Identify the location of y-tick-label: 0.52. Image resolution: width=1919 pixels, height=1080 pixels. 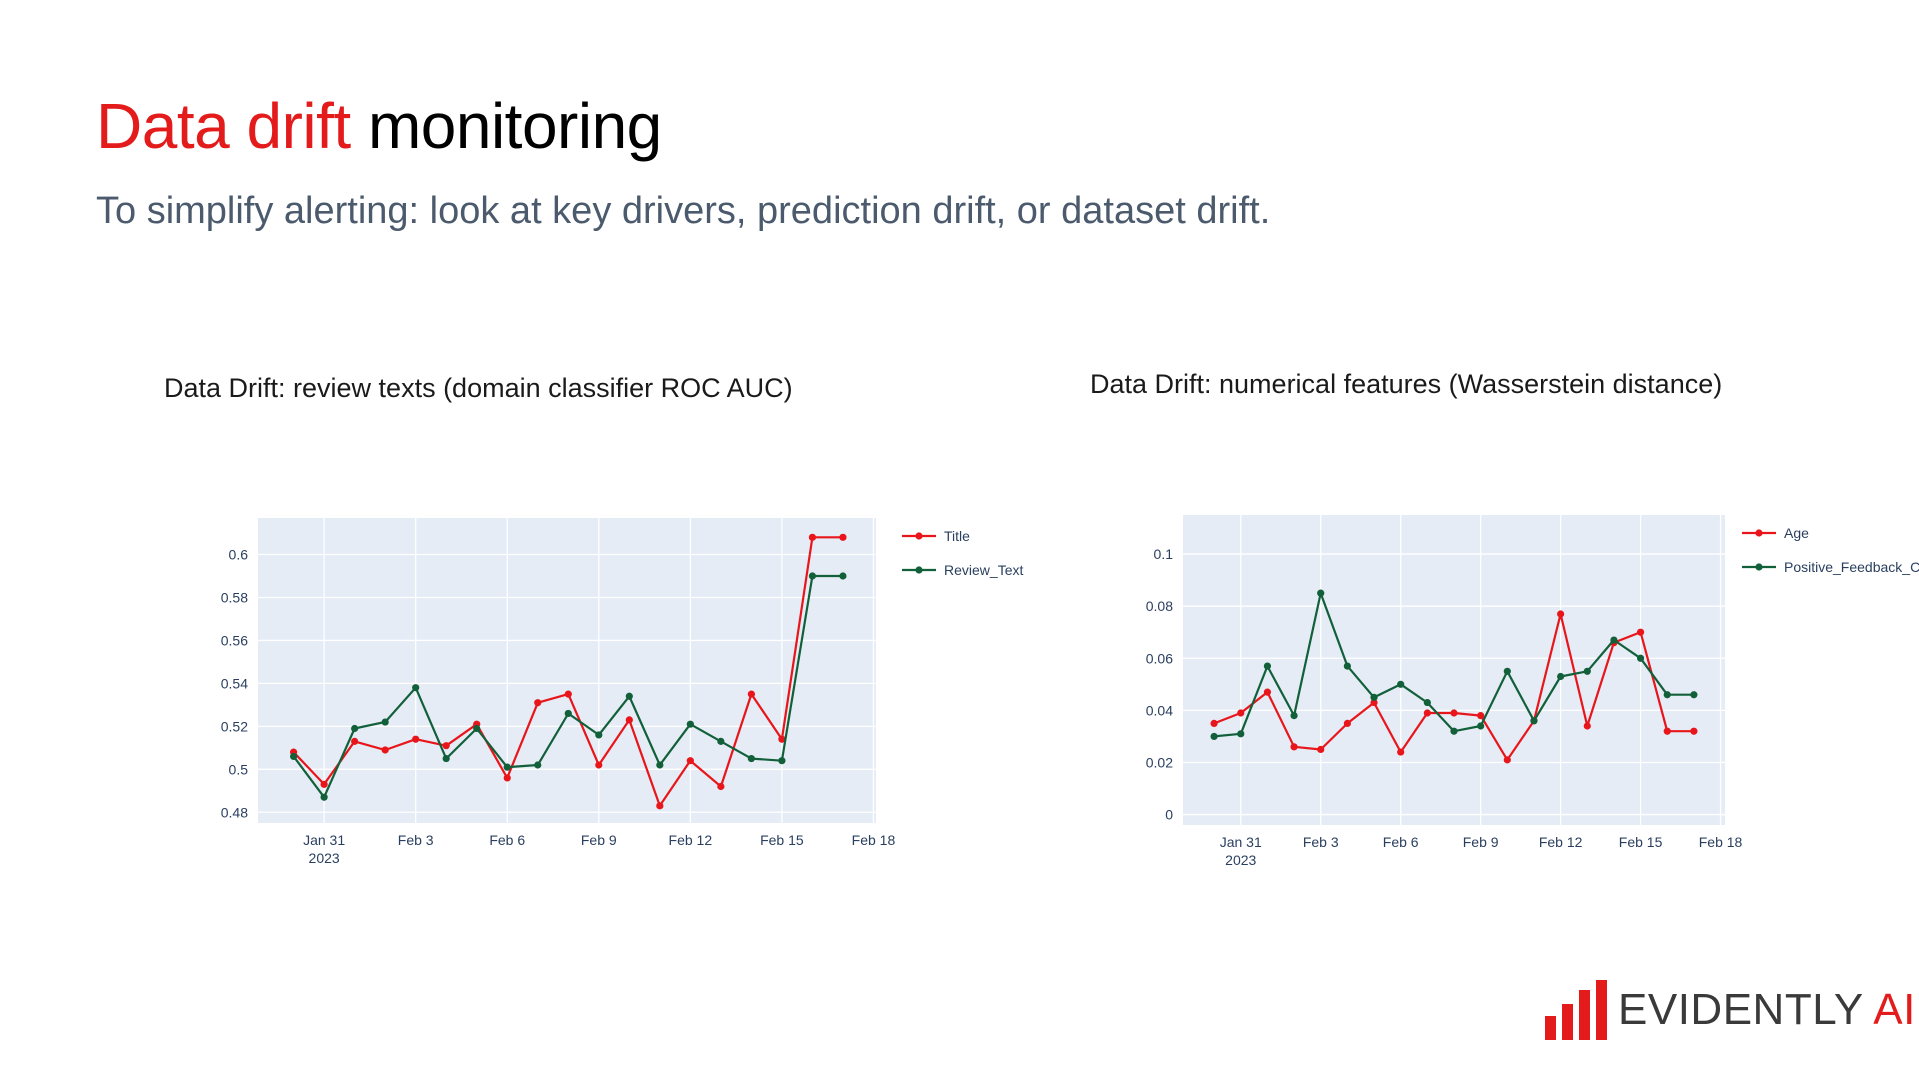
(234, 726).